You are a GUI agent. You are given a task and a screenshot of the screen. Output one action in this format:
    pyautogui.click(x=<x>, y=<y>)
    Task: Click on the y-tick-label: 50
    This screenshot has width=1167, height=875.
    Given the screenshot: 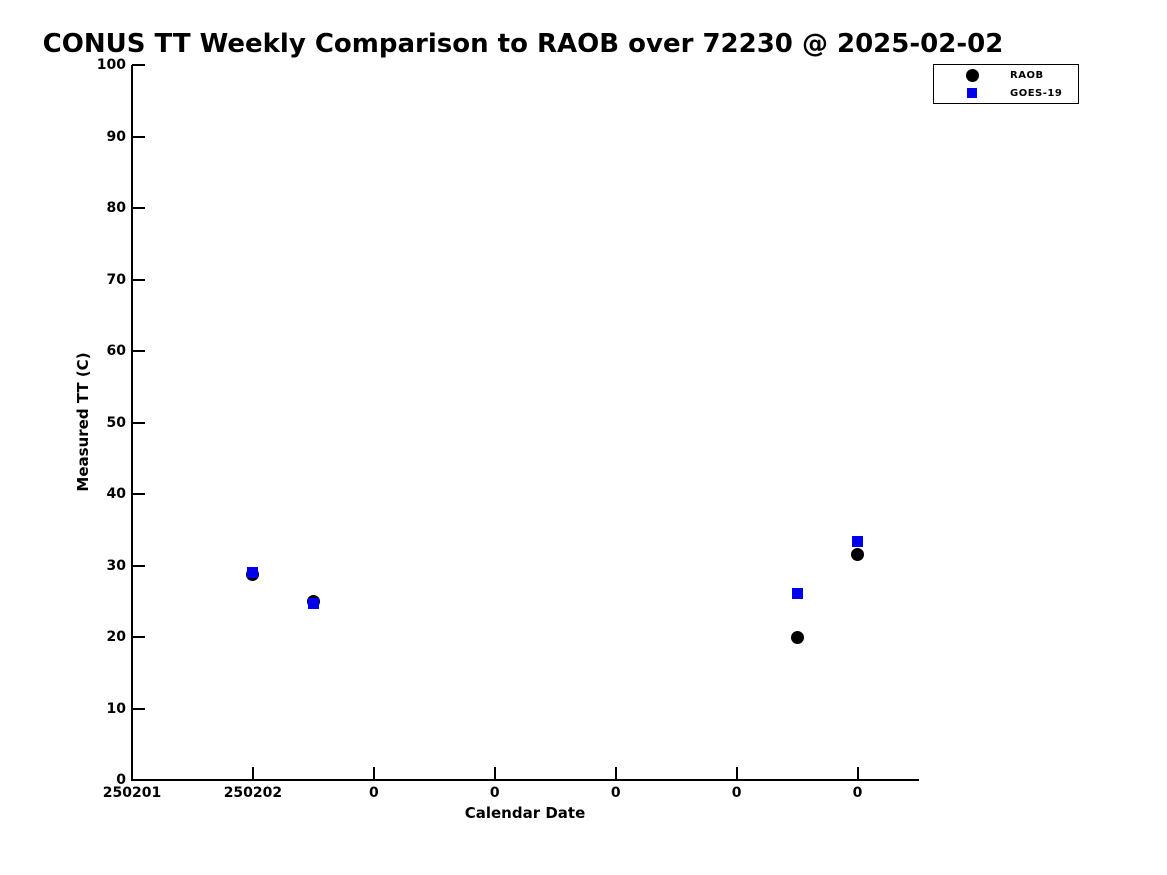 What is the action you would take?
    pyautogui.click(x=116, y=422)
    